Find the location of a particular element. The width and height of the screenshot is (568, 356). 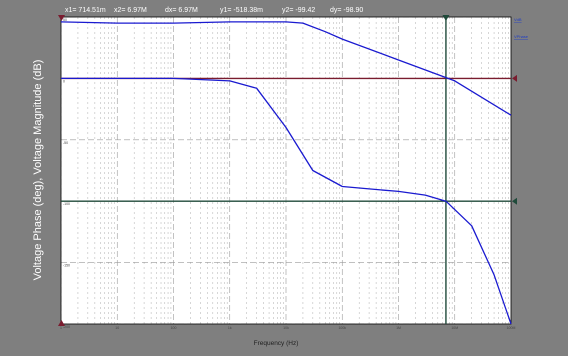

y-tick-labels: 50 0 -50 -100 -150 -200 is located at coordinates (66, 173).